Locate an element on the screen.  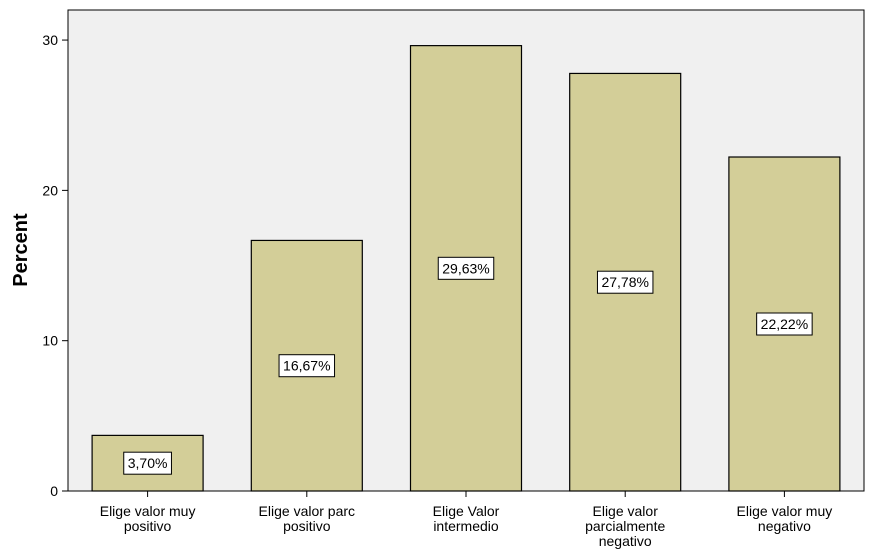
data-label: 3,70% is located at coordinates (147, 463).